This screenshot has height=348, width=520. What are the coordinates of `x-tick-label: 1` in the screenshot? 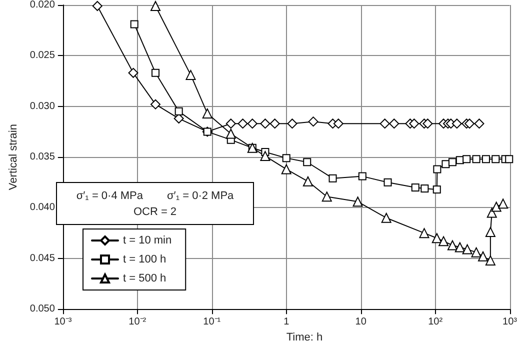 It's located at (287, 322).